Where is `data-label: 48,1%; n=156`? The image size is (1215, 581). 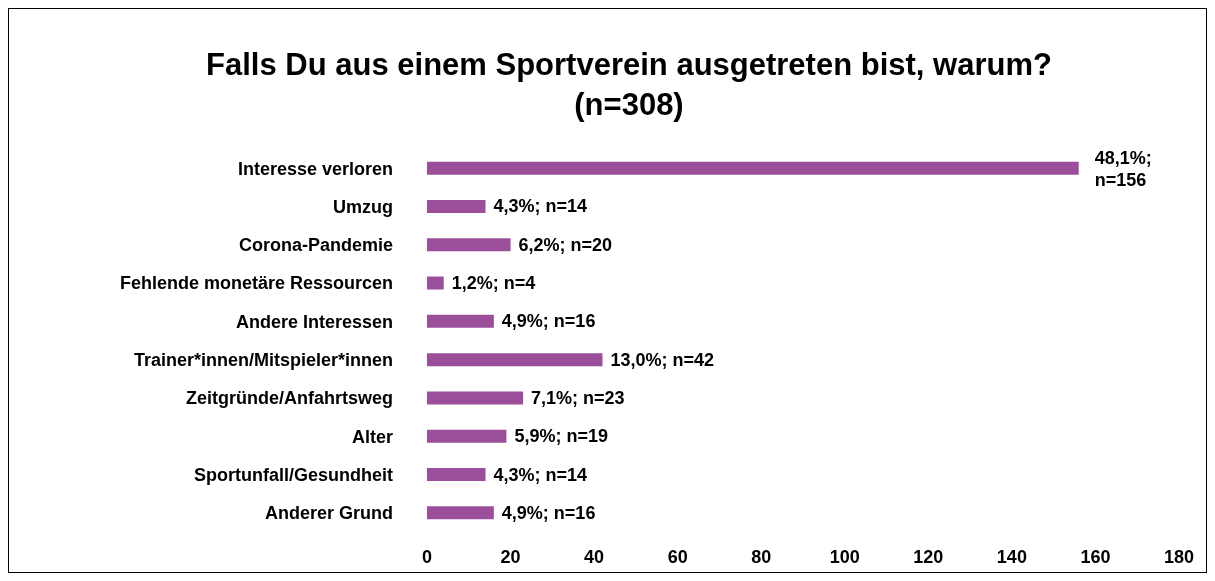
data-label: 48,1%; n=156 is located at coordinates (1123, 169).